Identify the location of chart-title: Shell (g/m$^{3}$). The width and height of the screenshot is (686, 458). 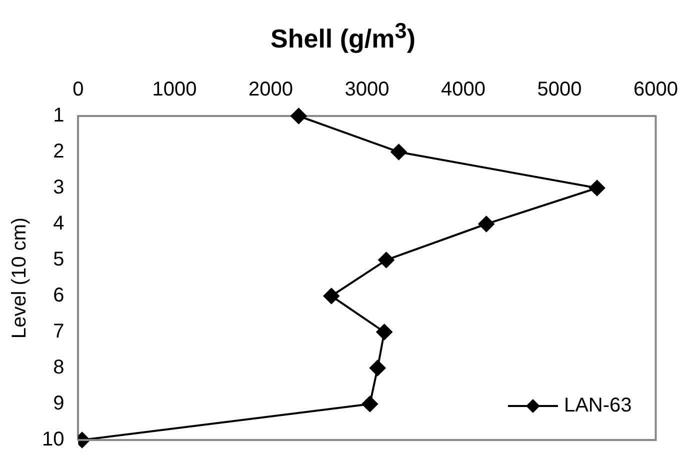
(343, 36).